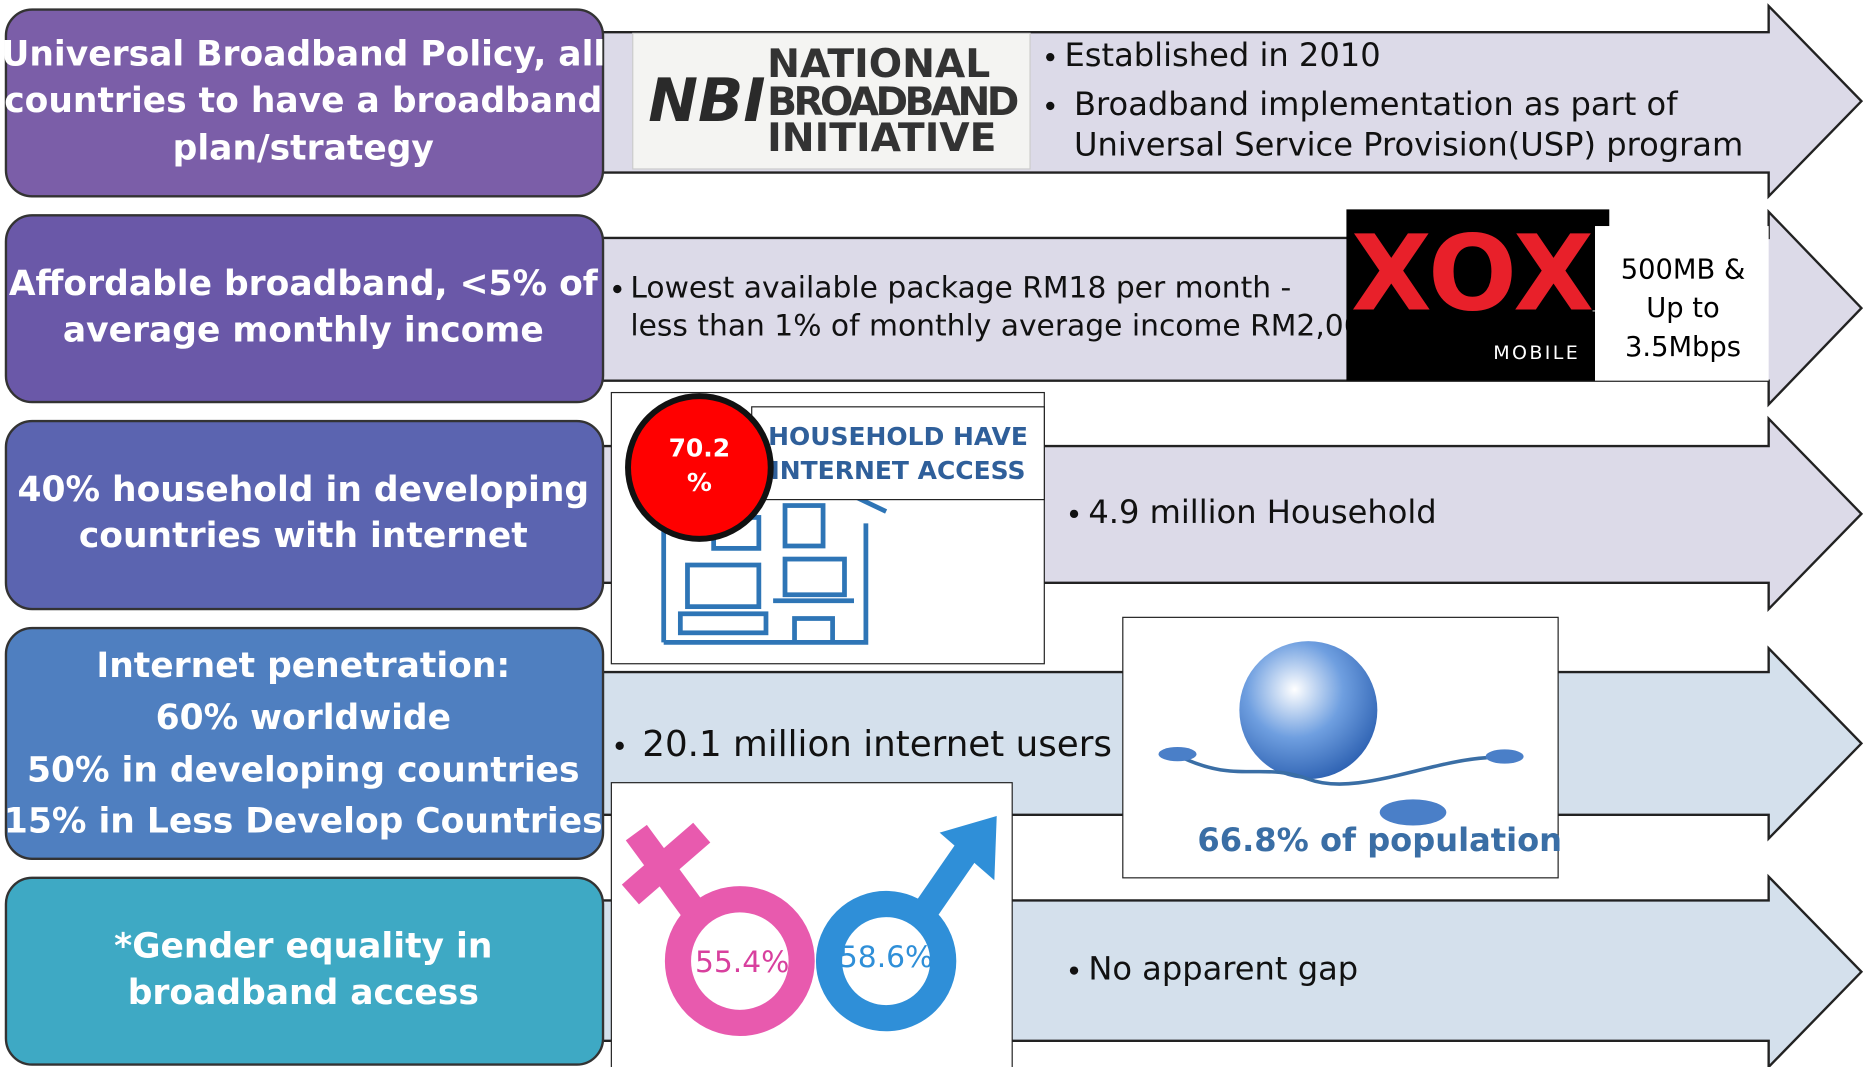 This screenshot has height=1067, width=1865. I want to click on household-badge, so click(699, 467).